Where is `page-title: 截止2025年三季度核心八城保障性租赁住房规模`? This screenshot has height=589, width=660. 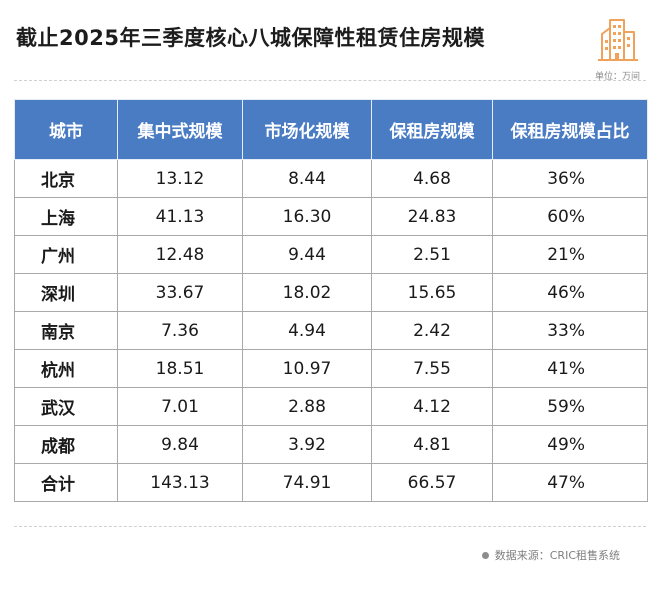 page-title: 截止2025年三季度核心八城保障性租赁住房规模 is located at coordinates (250, 38).